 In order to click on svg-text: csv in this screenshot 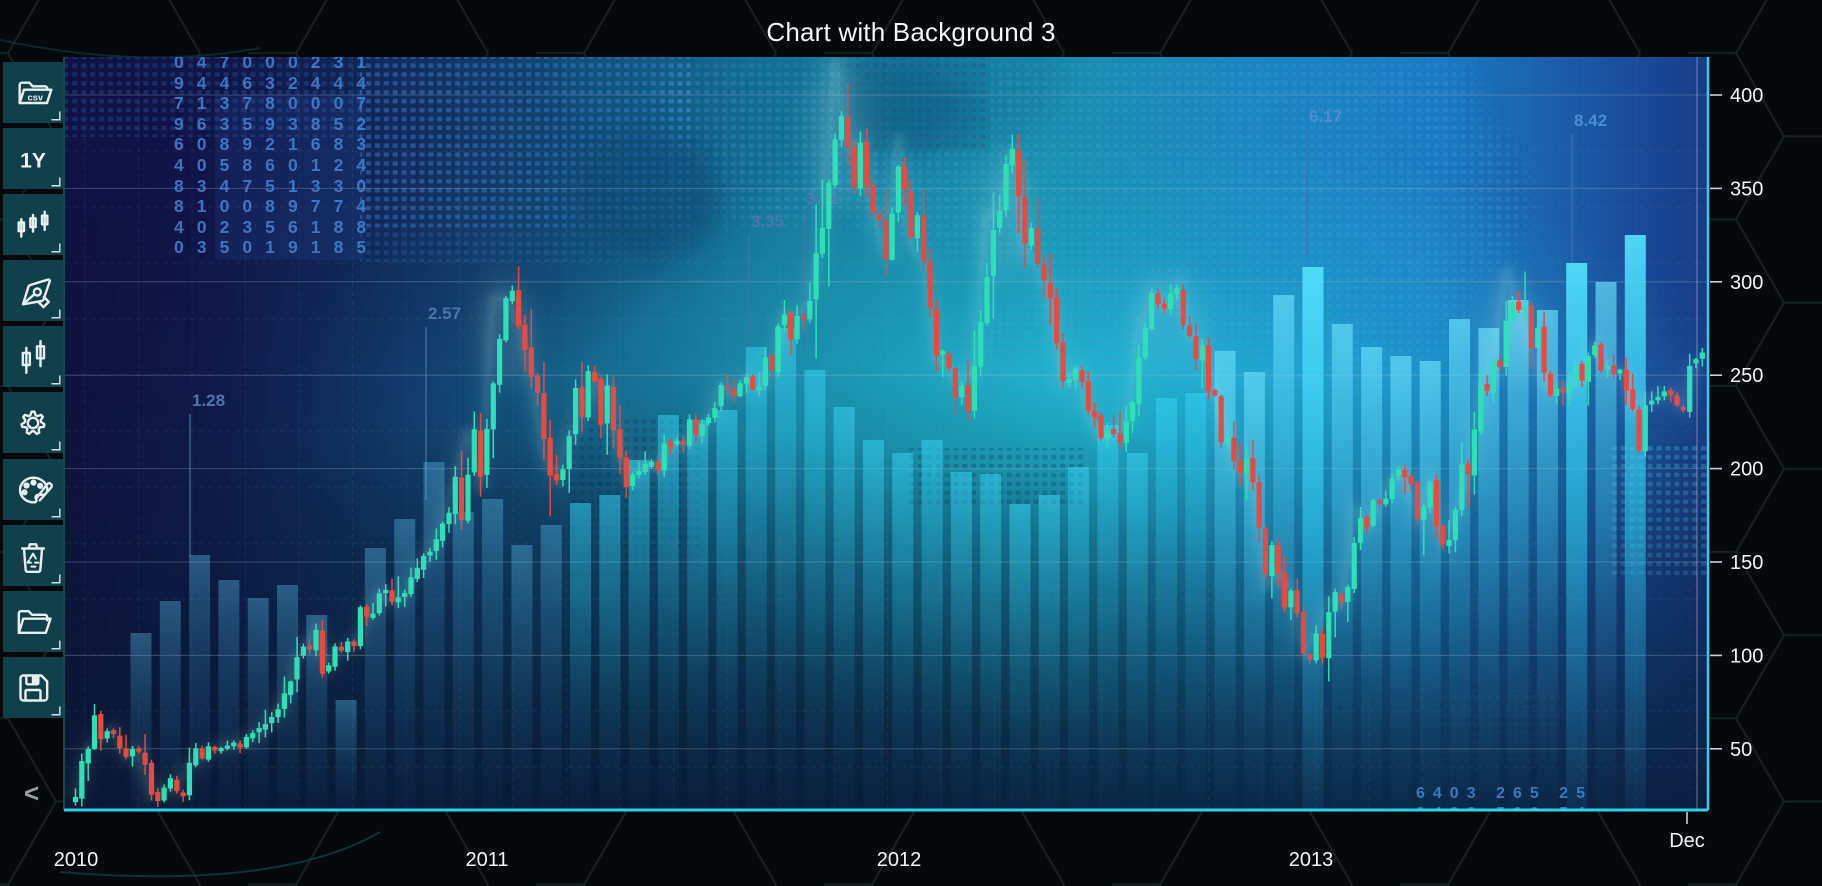, I will do `click(36, 97)`.